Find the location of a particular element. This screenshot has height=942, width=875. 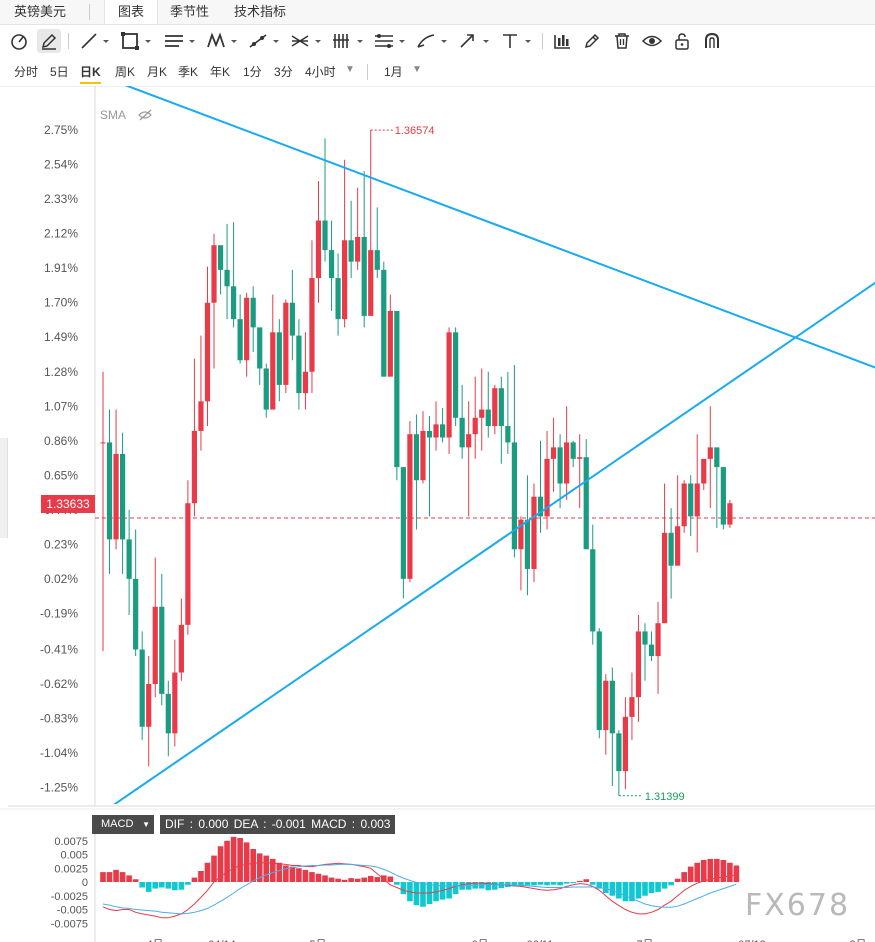

dea-readout: DEA : -0.001 is located at coordinates (269, 824).